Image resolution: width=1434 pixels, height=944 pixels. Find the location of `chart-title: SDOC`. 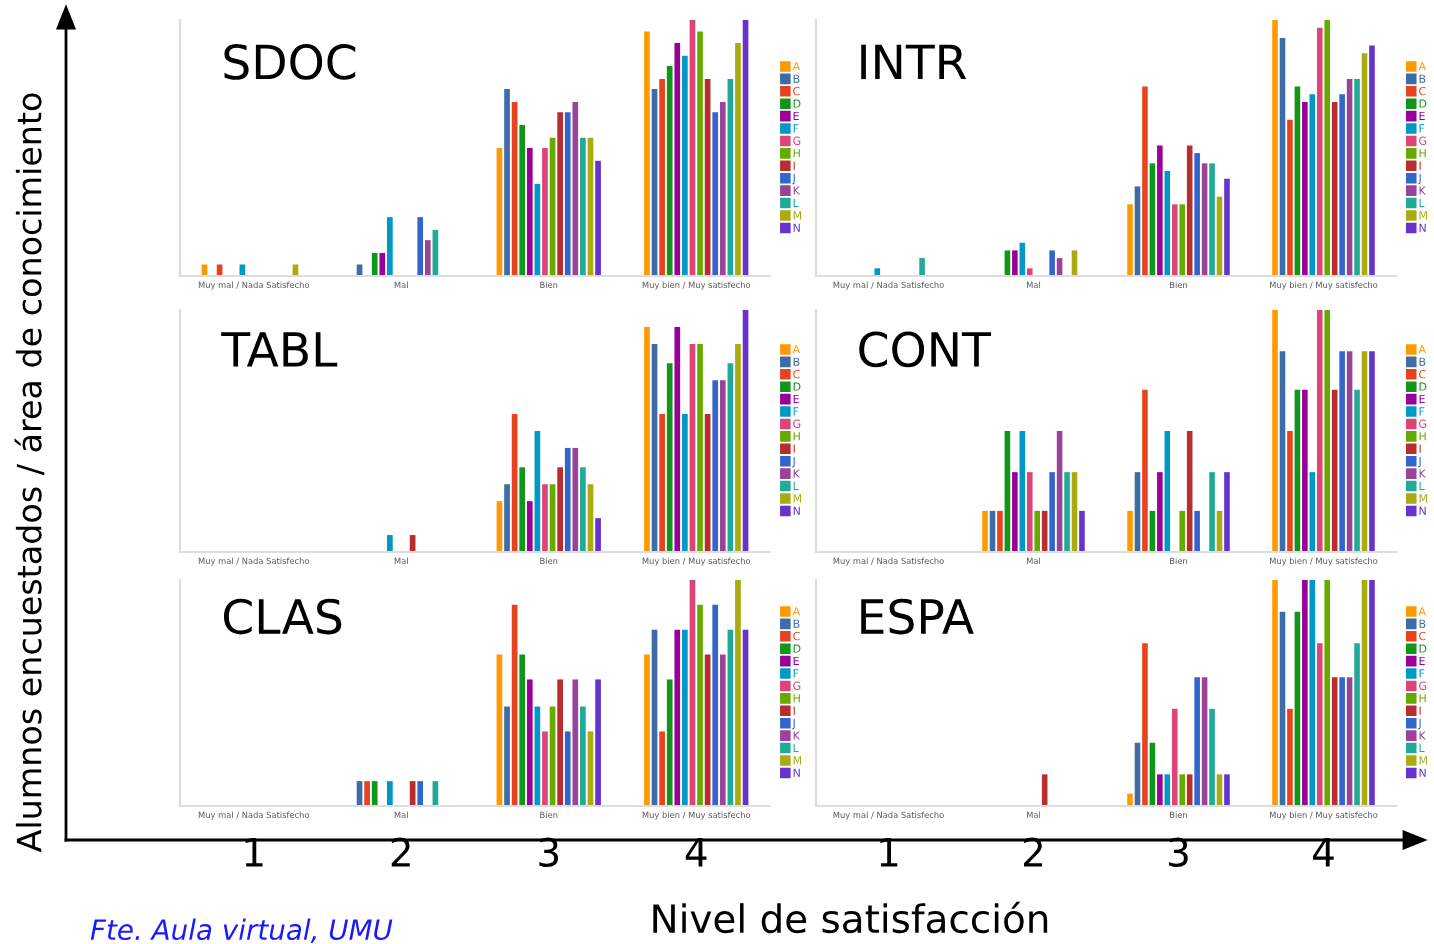

chart-title: SDOC is located at coordinates (290, 62).